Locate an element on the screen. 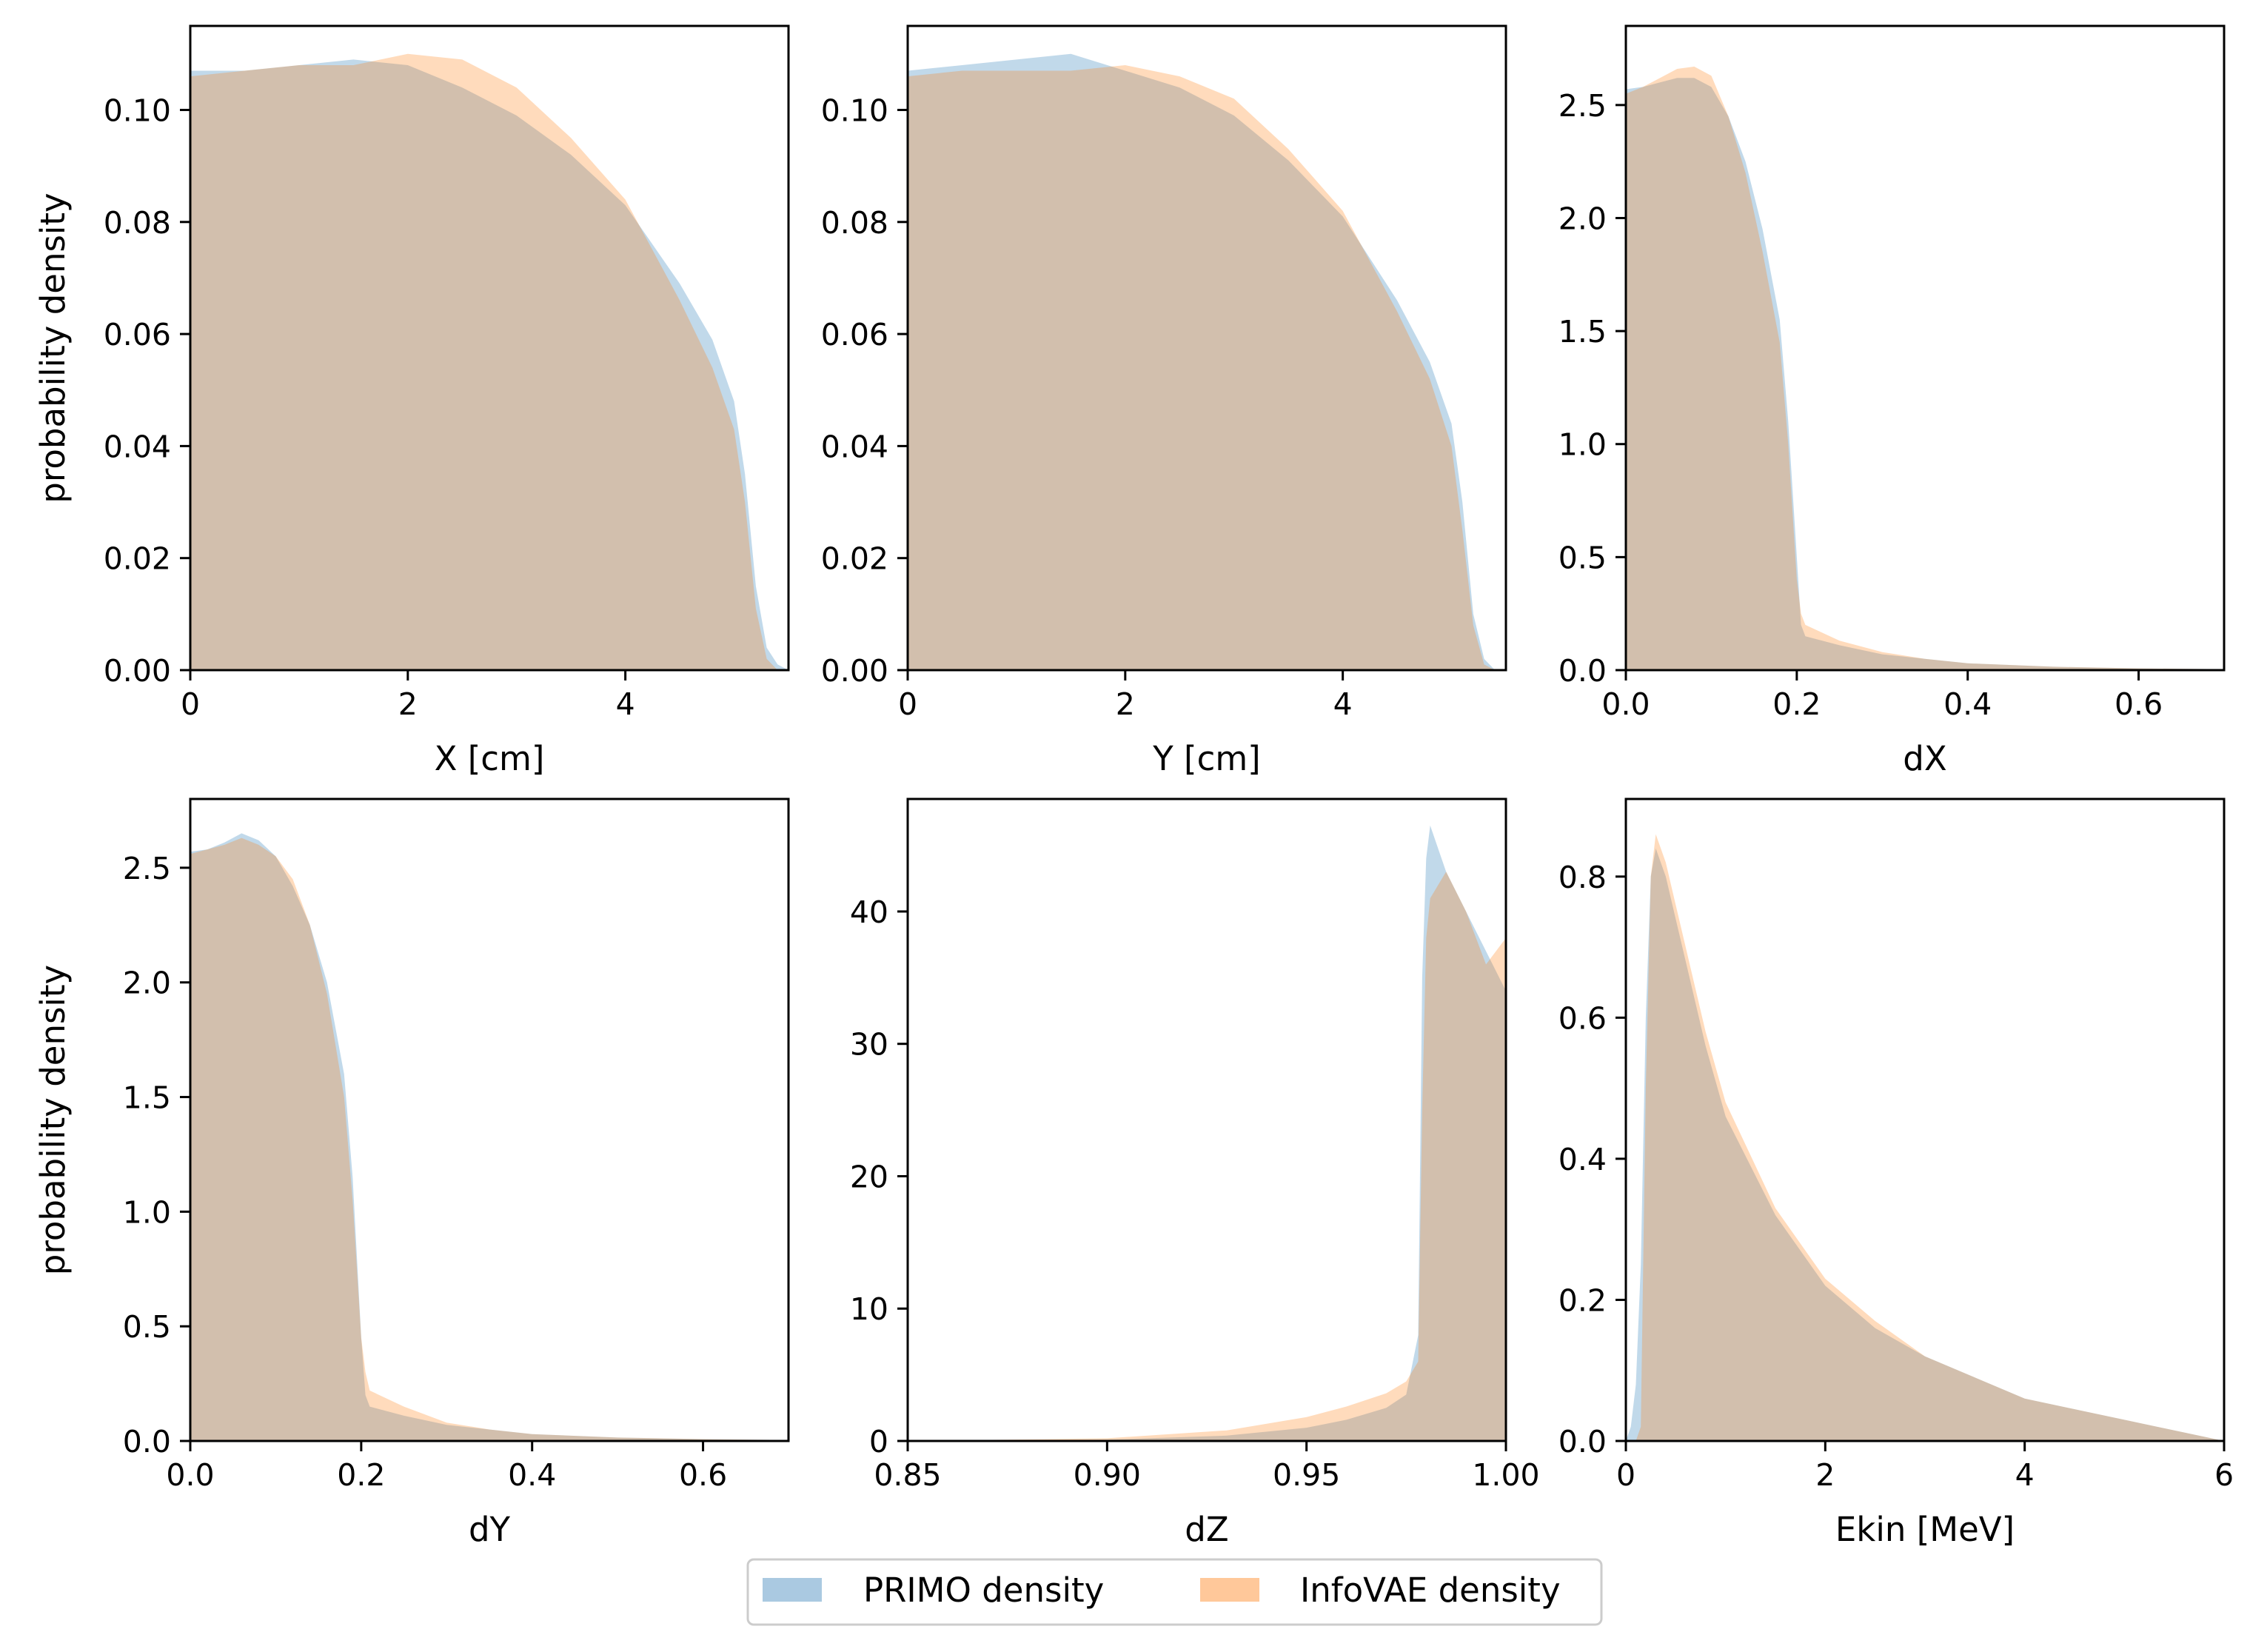 Image resolution: width=2250 pixels, height=1652 pixels. legend-frame is located at coordinates (1174, 1592).